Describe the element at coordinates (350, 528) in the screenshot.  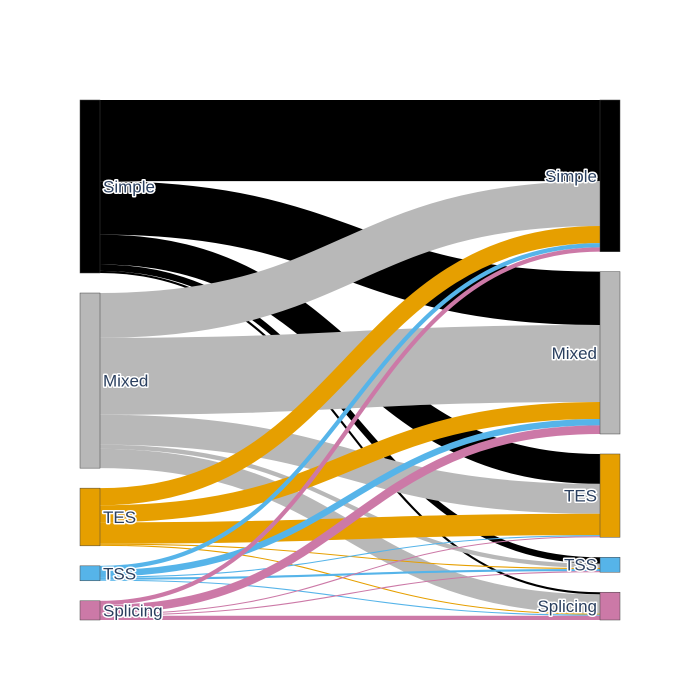
I see `link-tes-to-tes` at that location.